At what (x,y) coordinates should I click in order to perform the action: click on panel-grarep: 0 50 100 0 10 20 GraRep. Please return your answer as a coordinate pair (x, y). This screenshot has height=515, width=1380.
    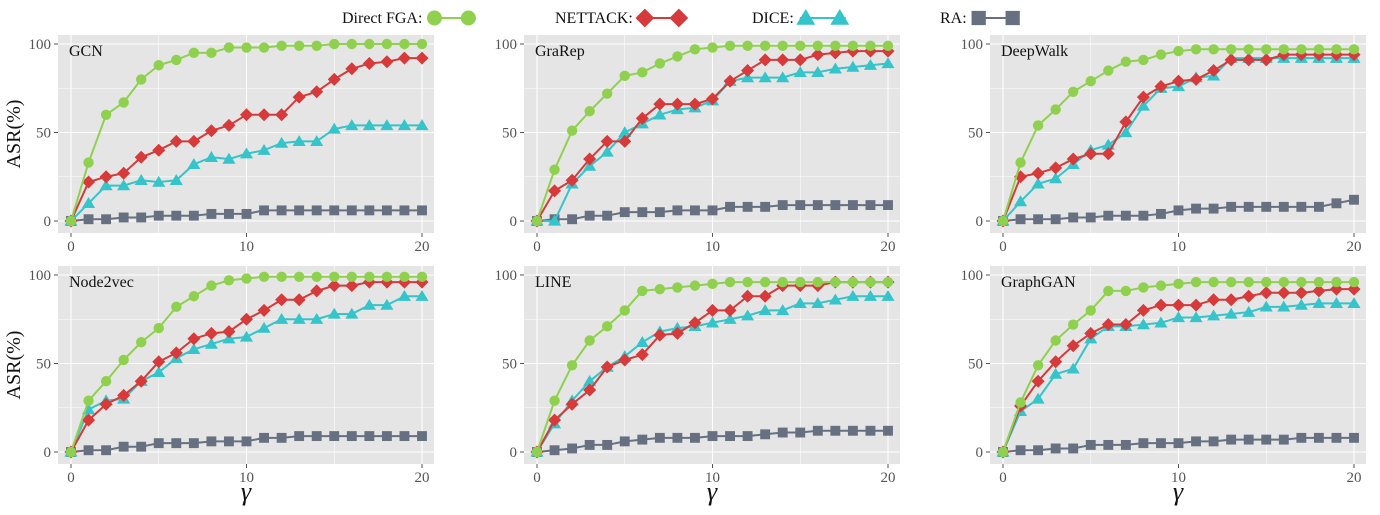
    Looking at the image, I should click on (697, 145).